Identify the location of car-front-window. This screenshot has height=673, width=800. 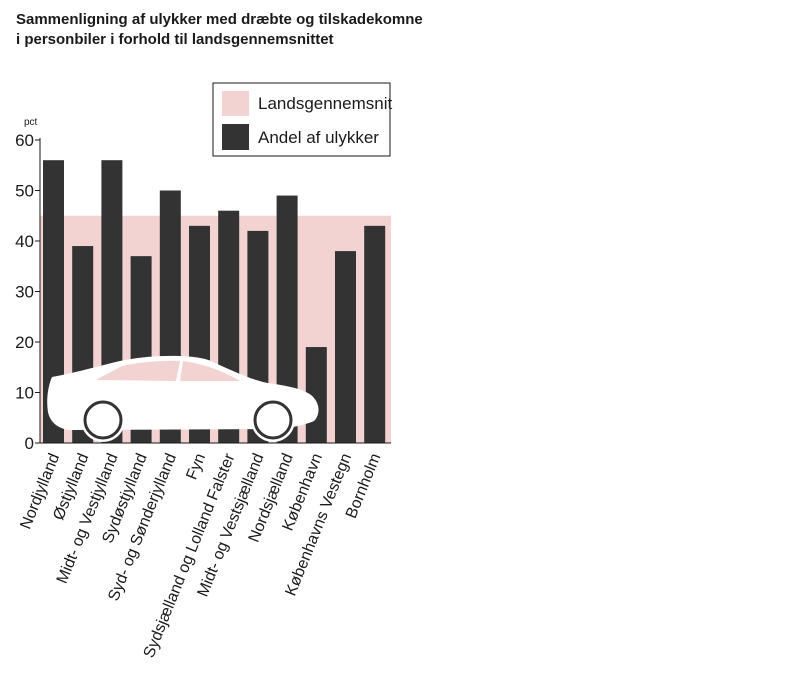
(138, 370).